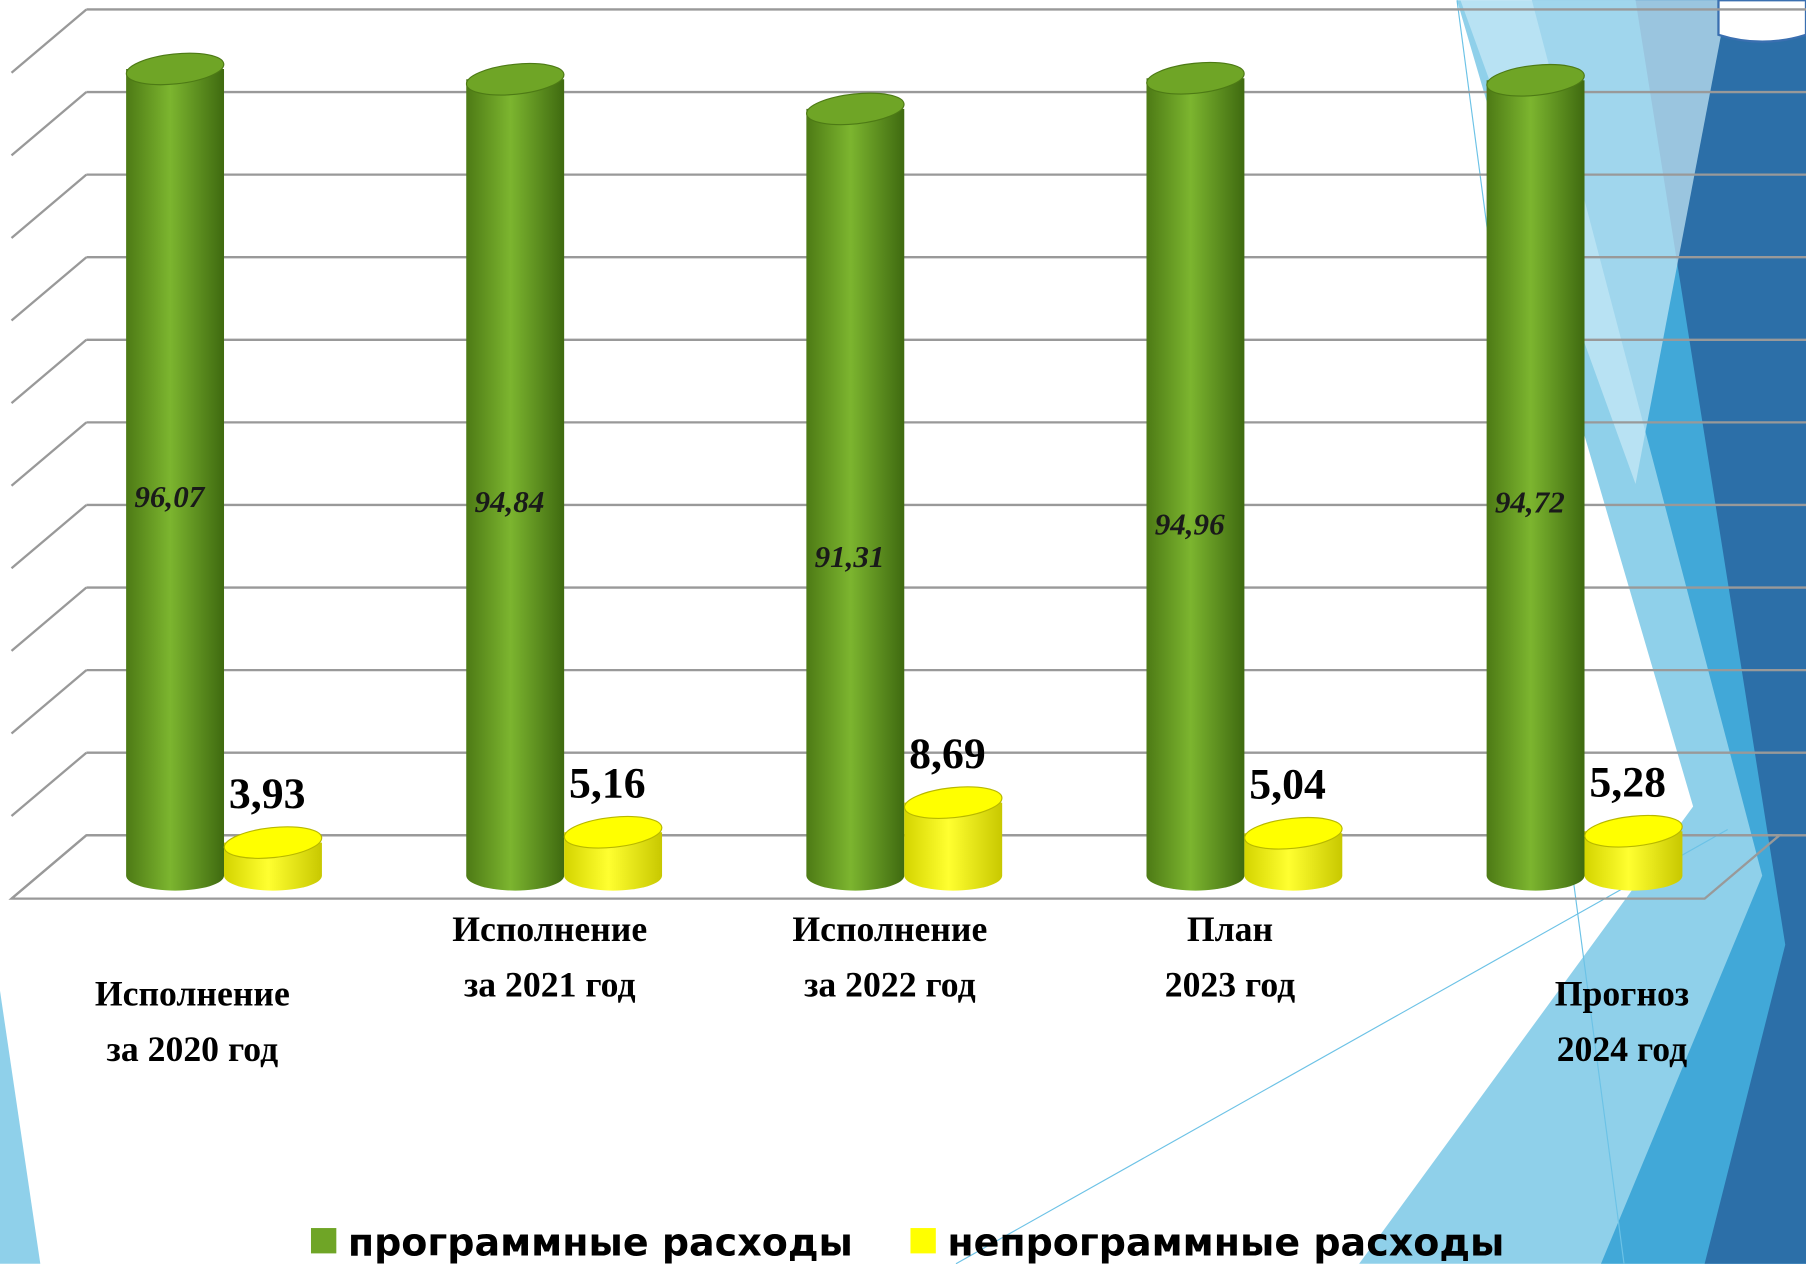 The width and height of the screenshot is (1806, 1264). Describe the element at coordinates (549, 956) in the screenshot. I see `x-tick-label: Исполнение за 2021 год` at that location.